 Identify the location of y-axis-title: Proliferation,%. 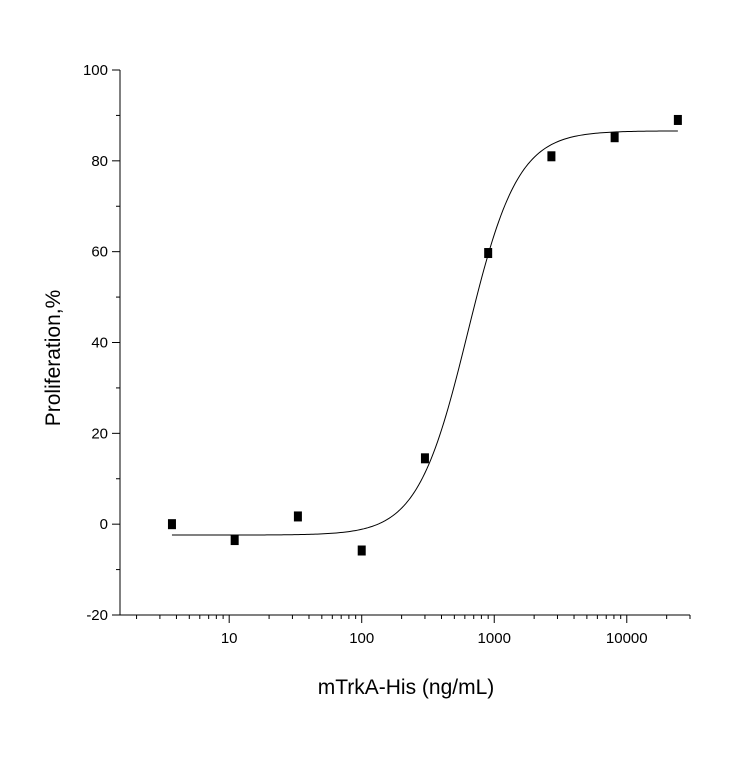
(53, 358).